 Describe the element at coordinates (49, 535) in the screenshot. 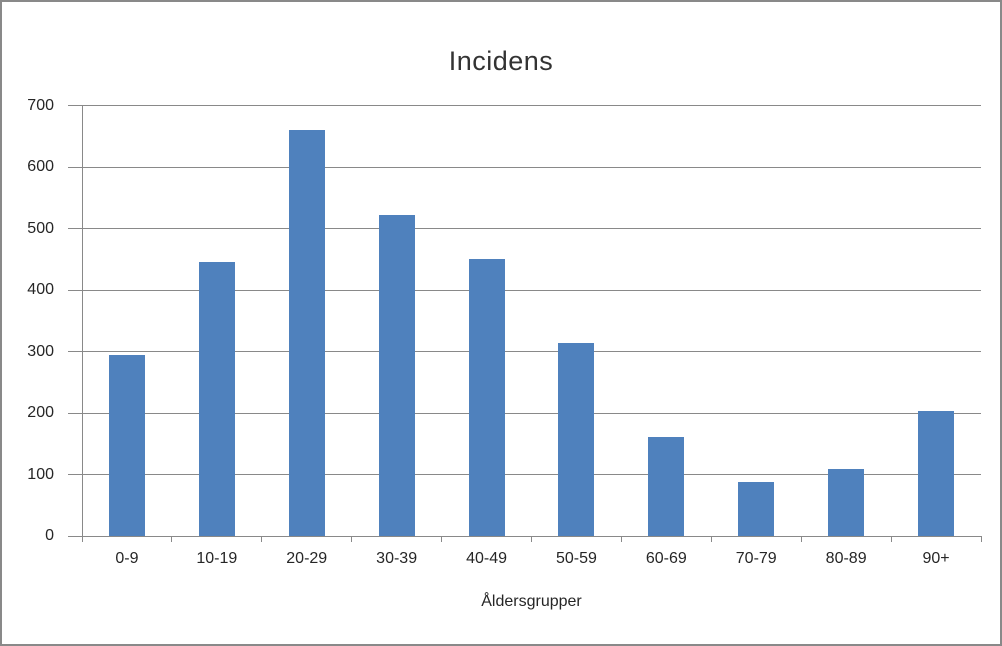

I see `y-tick-label: 0` at that location.